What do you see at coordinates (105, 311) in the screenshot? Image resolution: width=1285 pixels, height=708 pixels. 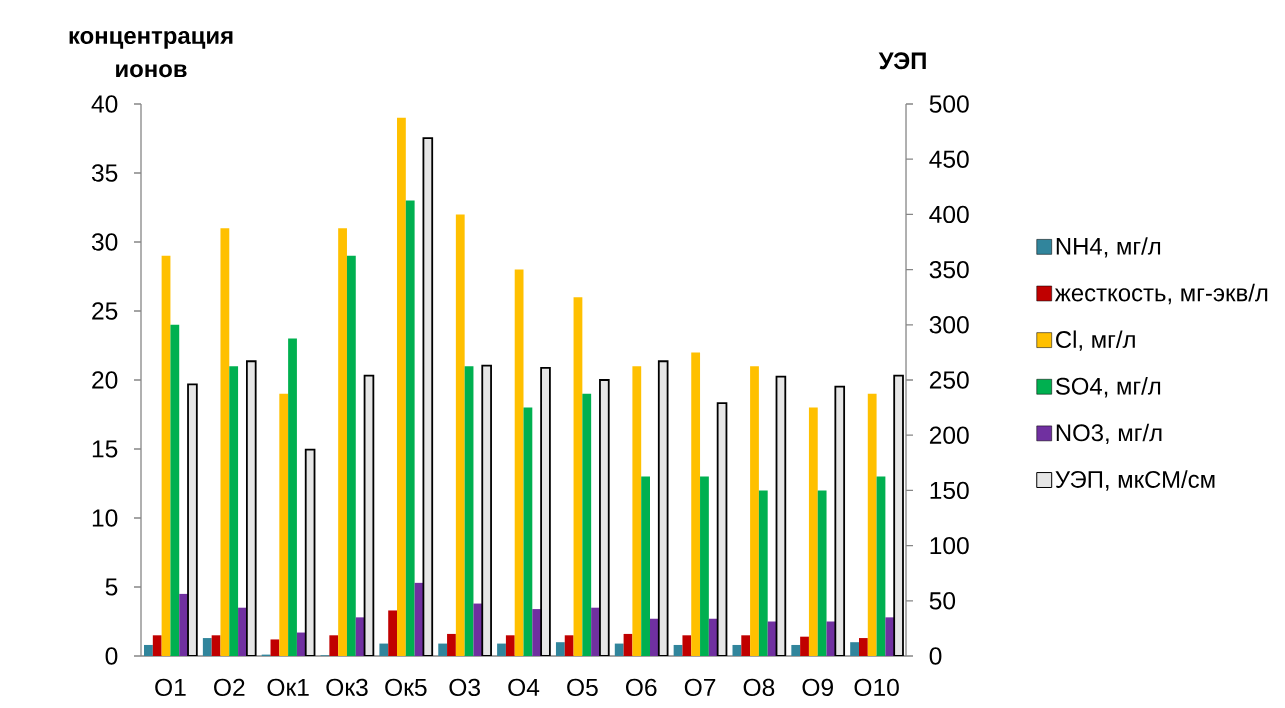 I see `y-tick-label: 25` at bounding box center [105, 311].